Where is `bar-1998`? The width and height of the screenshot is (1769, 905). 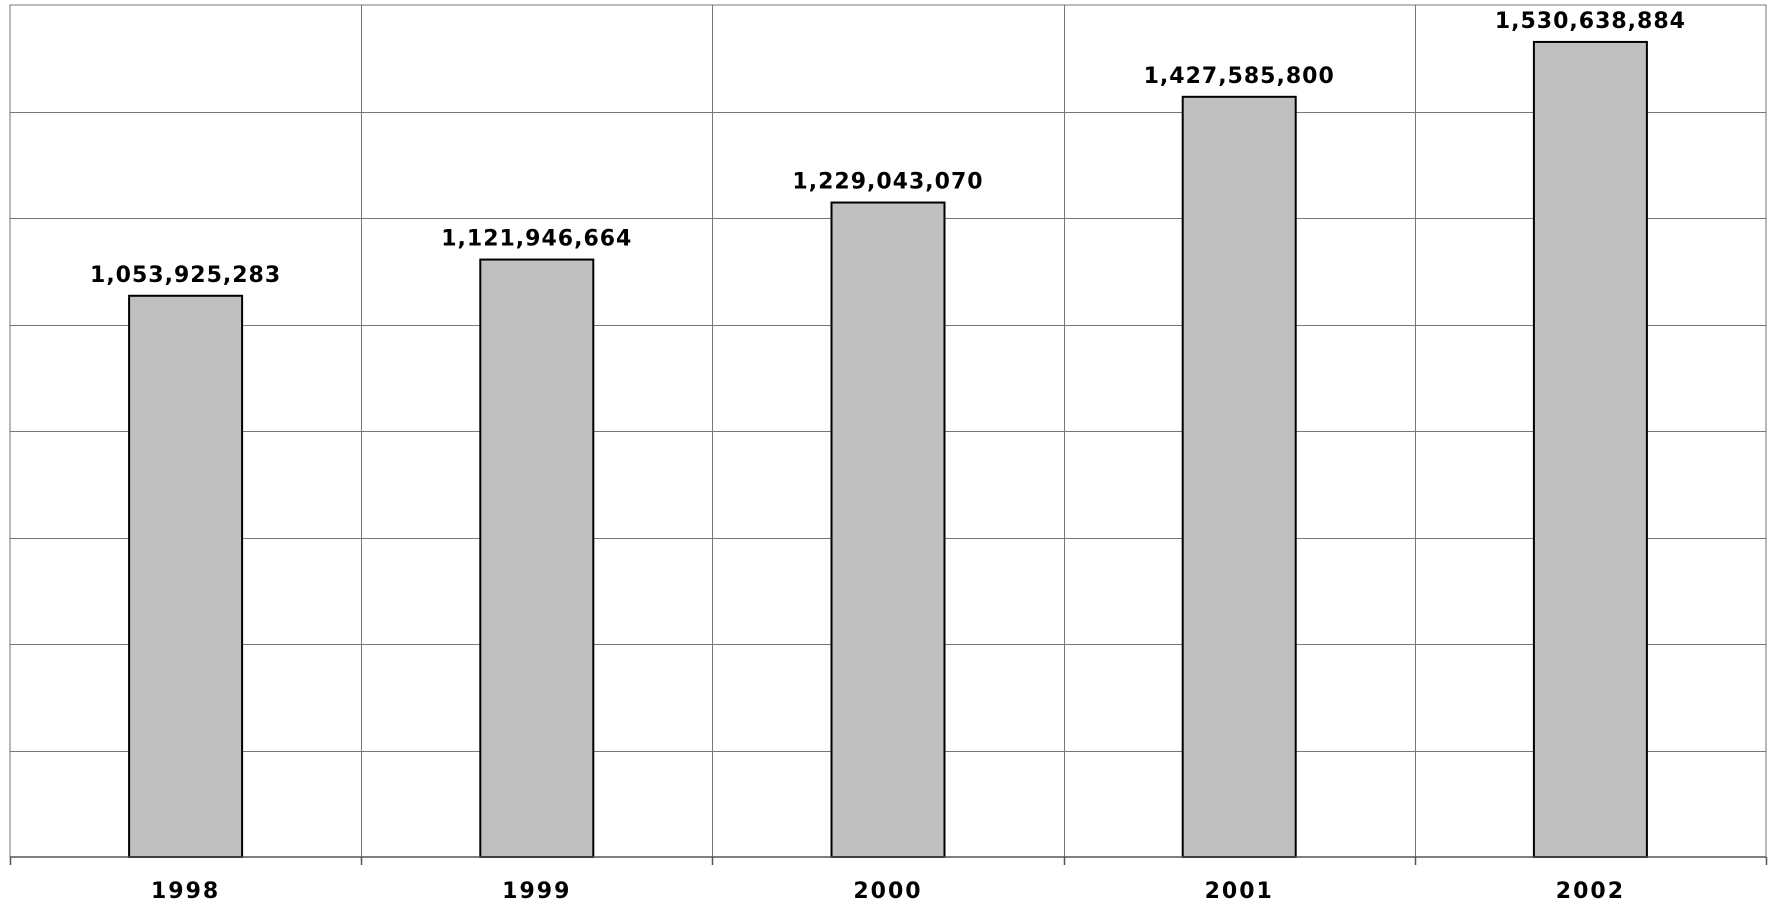 bar-1998 is located at coordinates (186, 576).